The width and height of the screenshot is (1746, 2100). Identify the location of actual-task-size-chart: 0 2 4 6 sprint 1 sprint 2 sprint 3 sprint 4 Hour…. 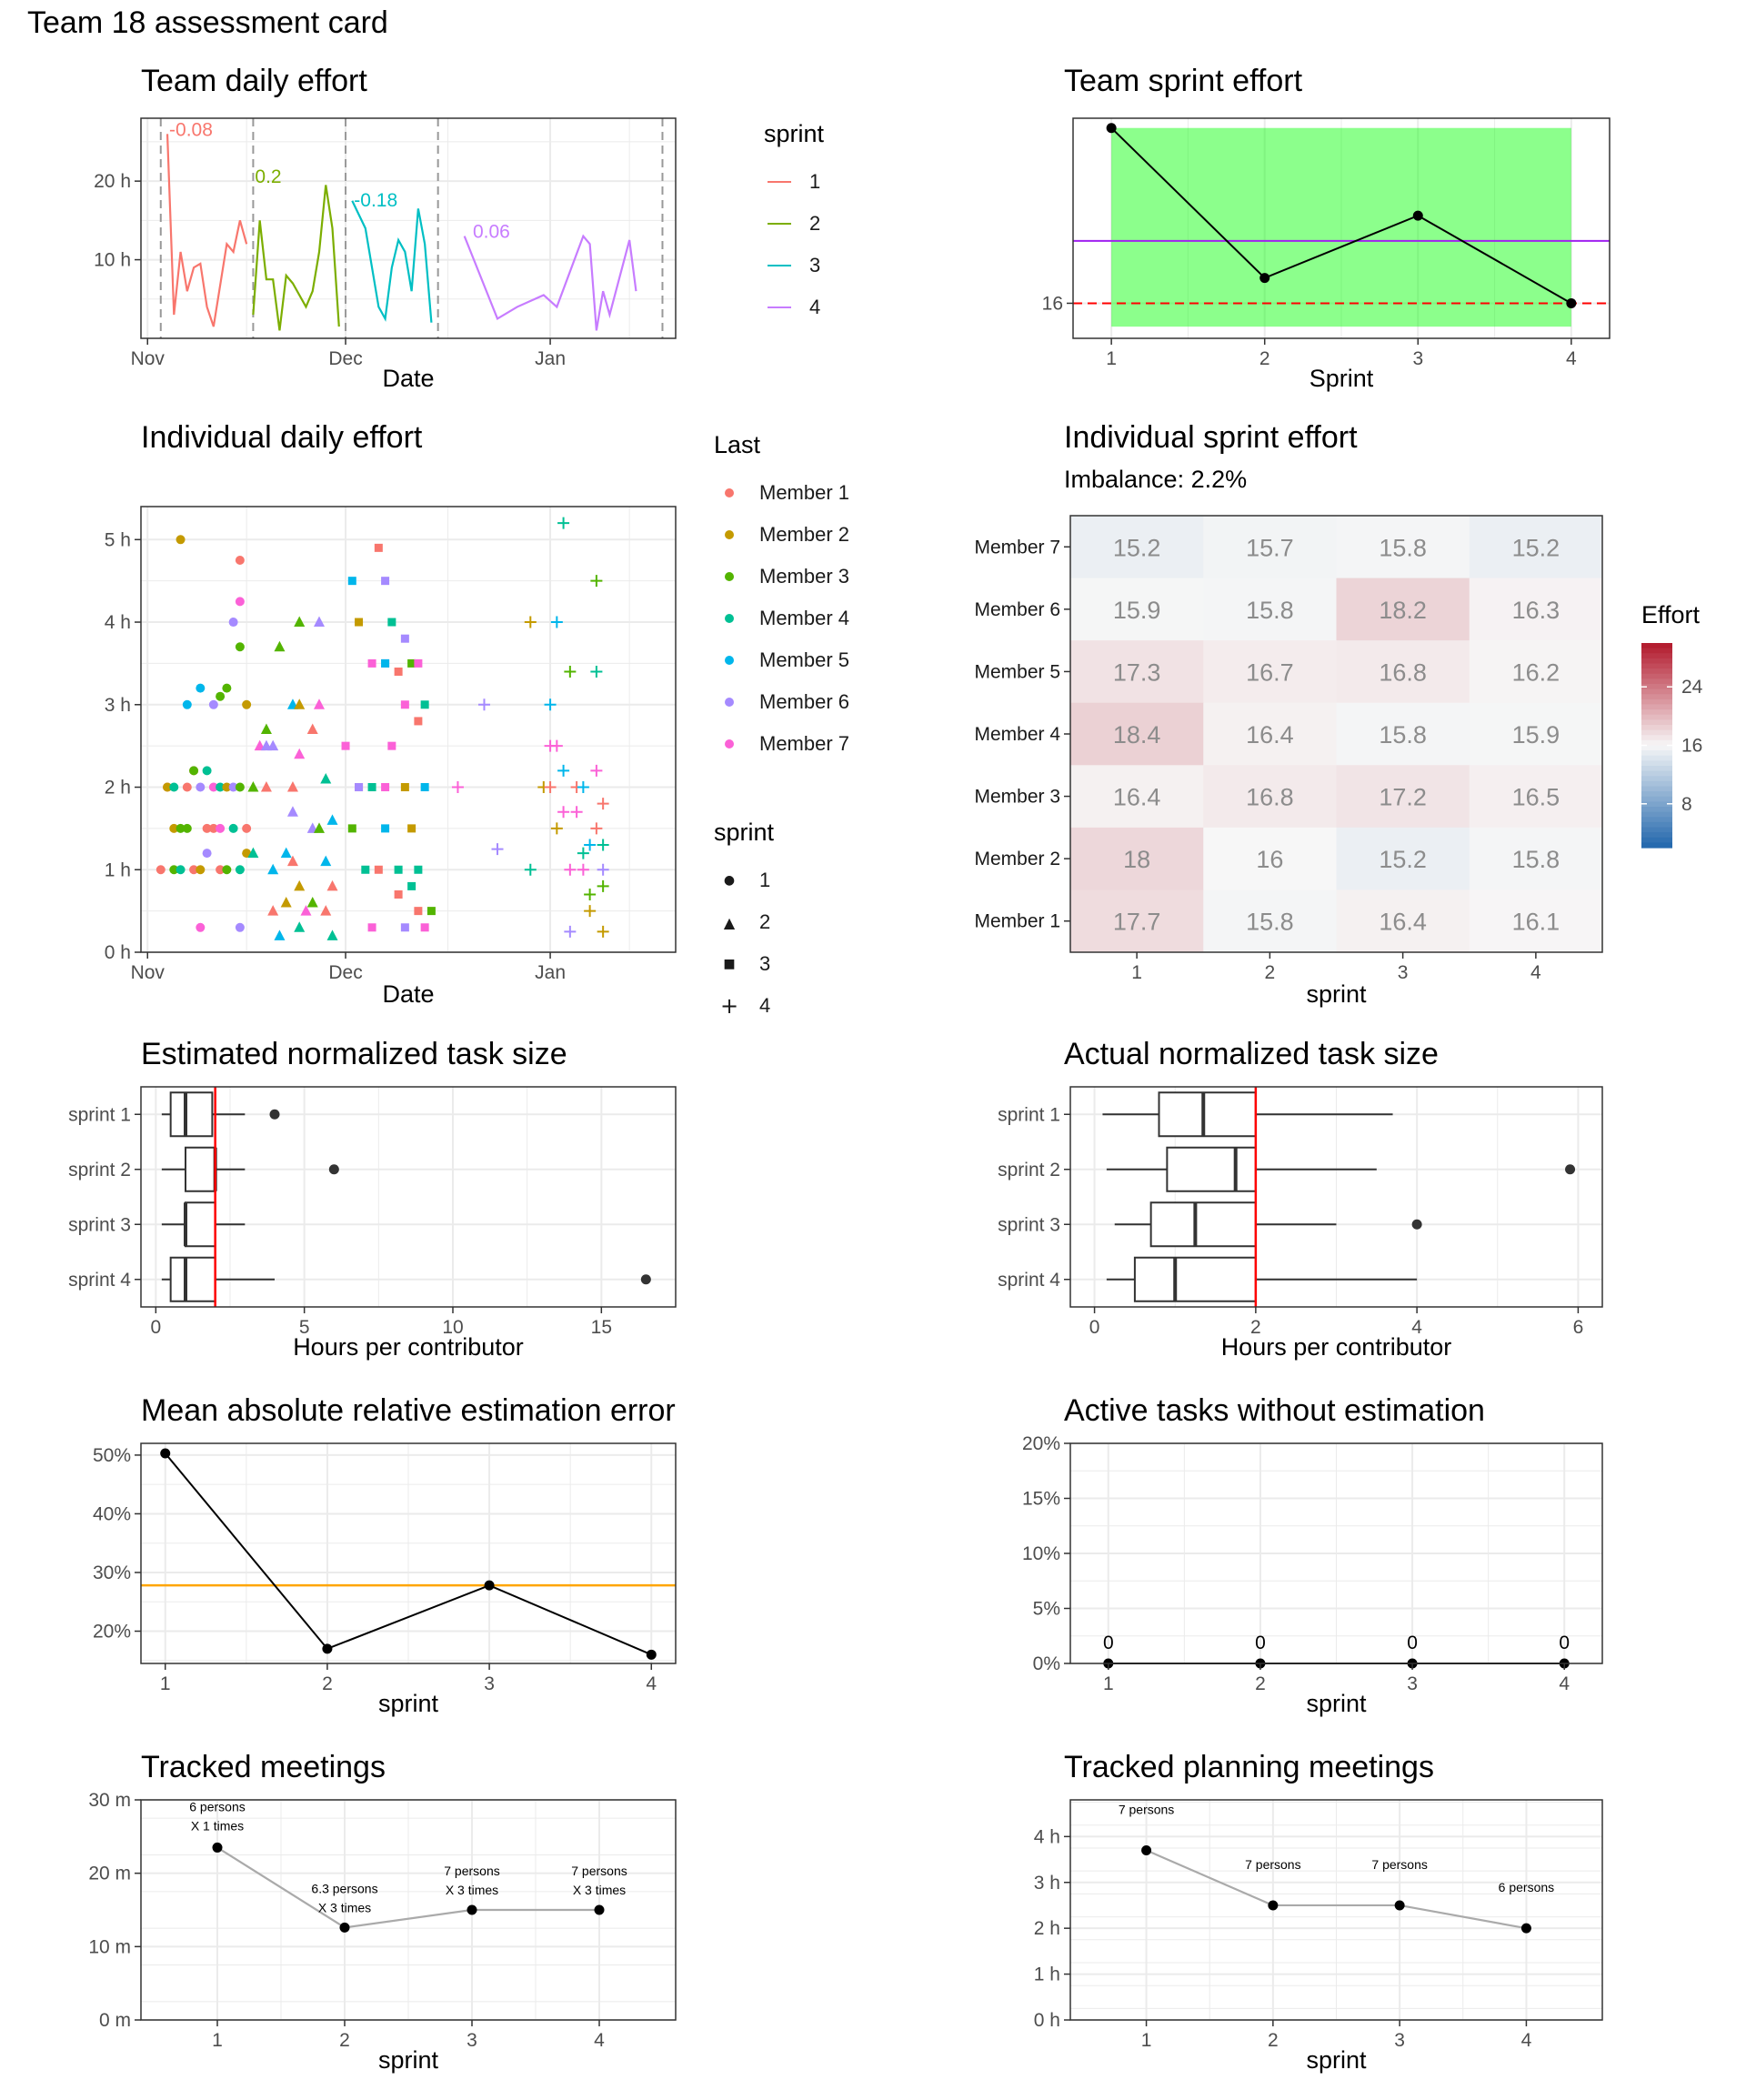
(1300, 1223).